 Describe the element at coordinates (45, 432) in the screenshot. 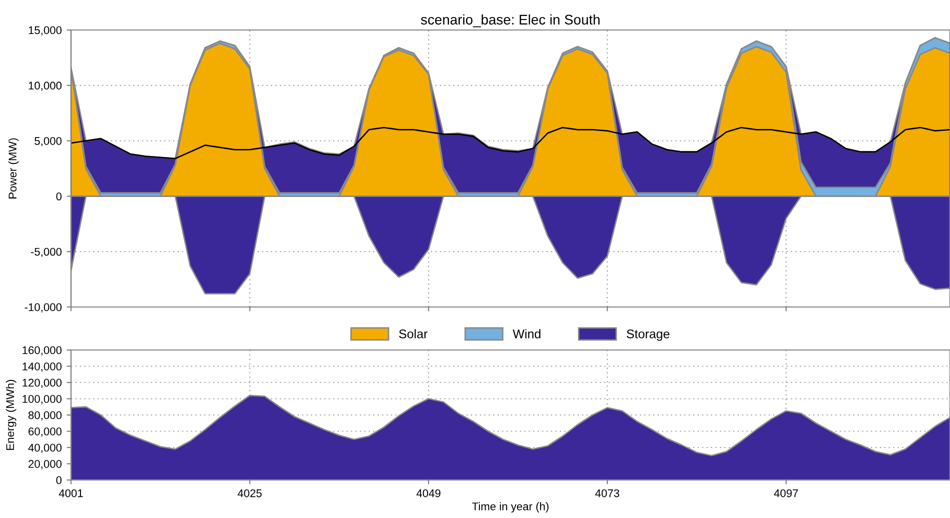

I see `y-tick-label: 60,000` at that location.